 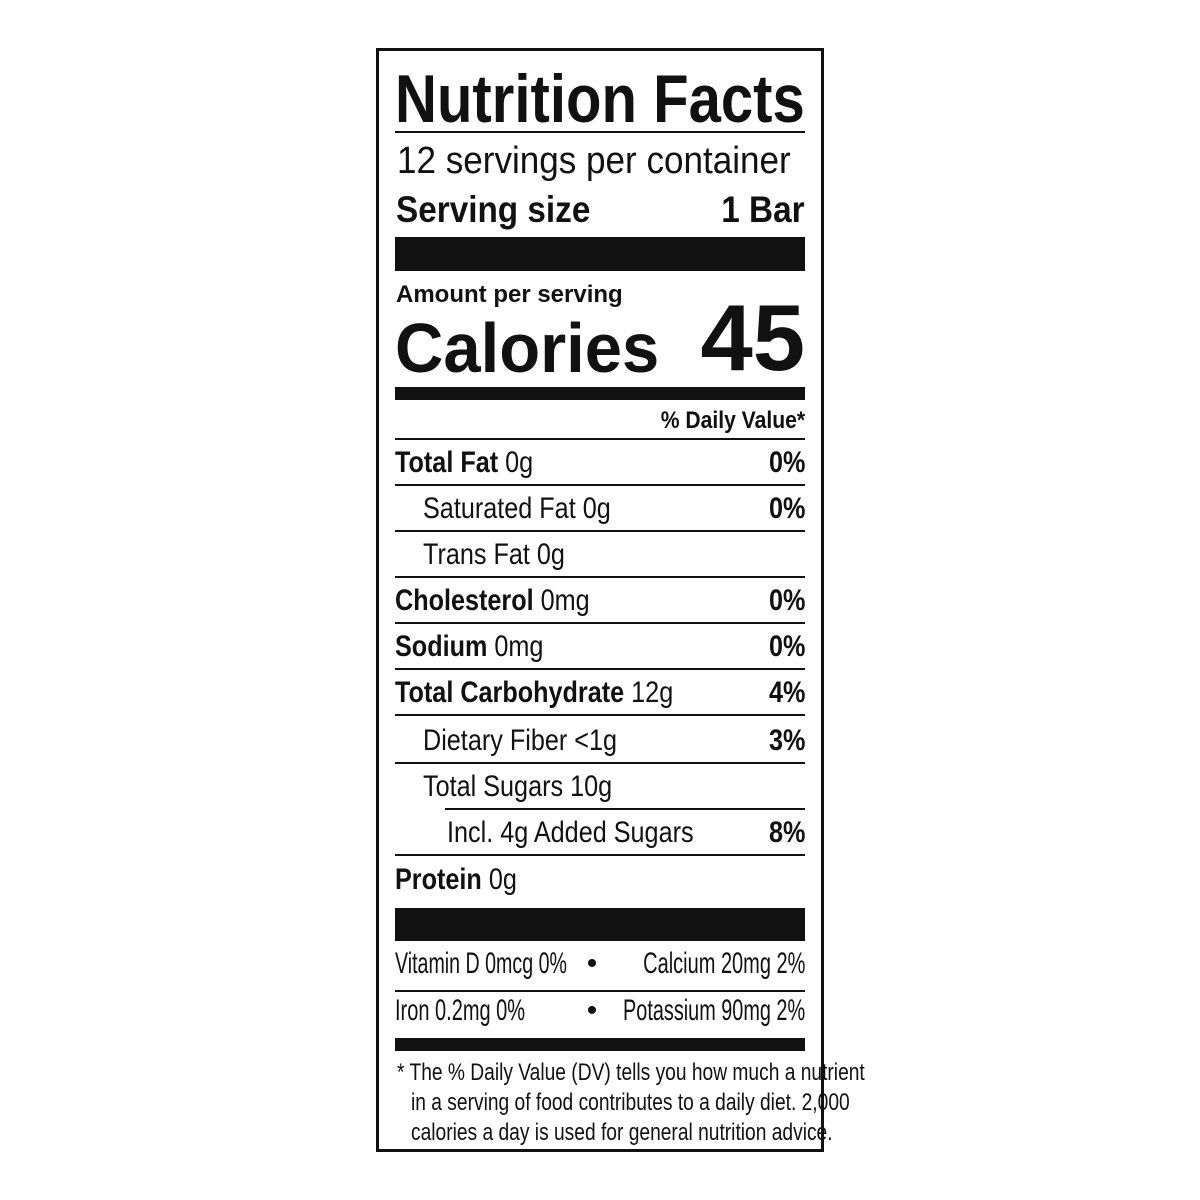 I want to click on nutrient-row: Saturated Fat 0g 0%, so click(x=600, y=509).